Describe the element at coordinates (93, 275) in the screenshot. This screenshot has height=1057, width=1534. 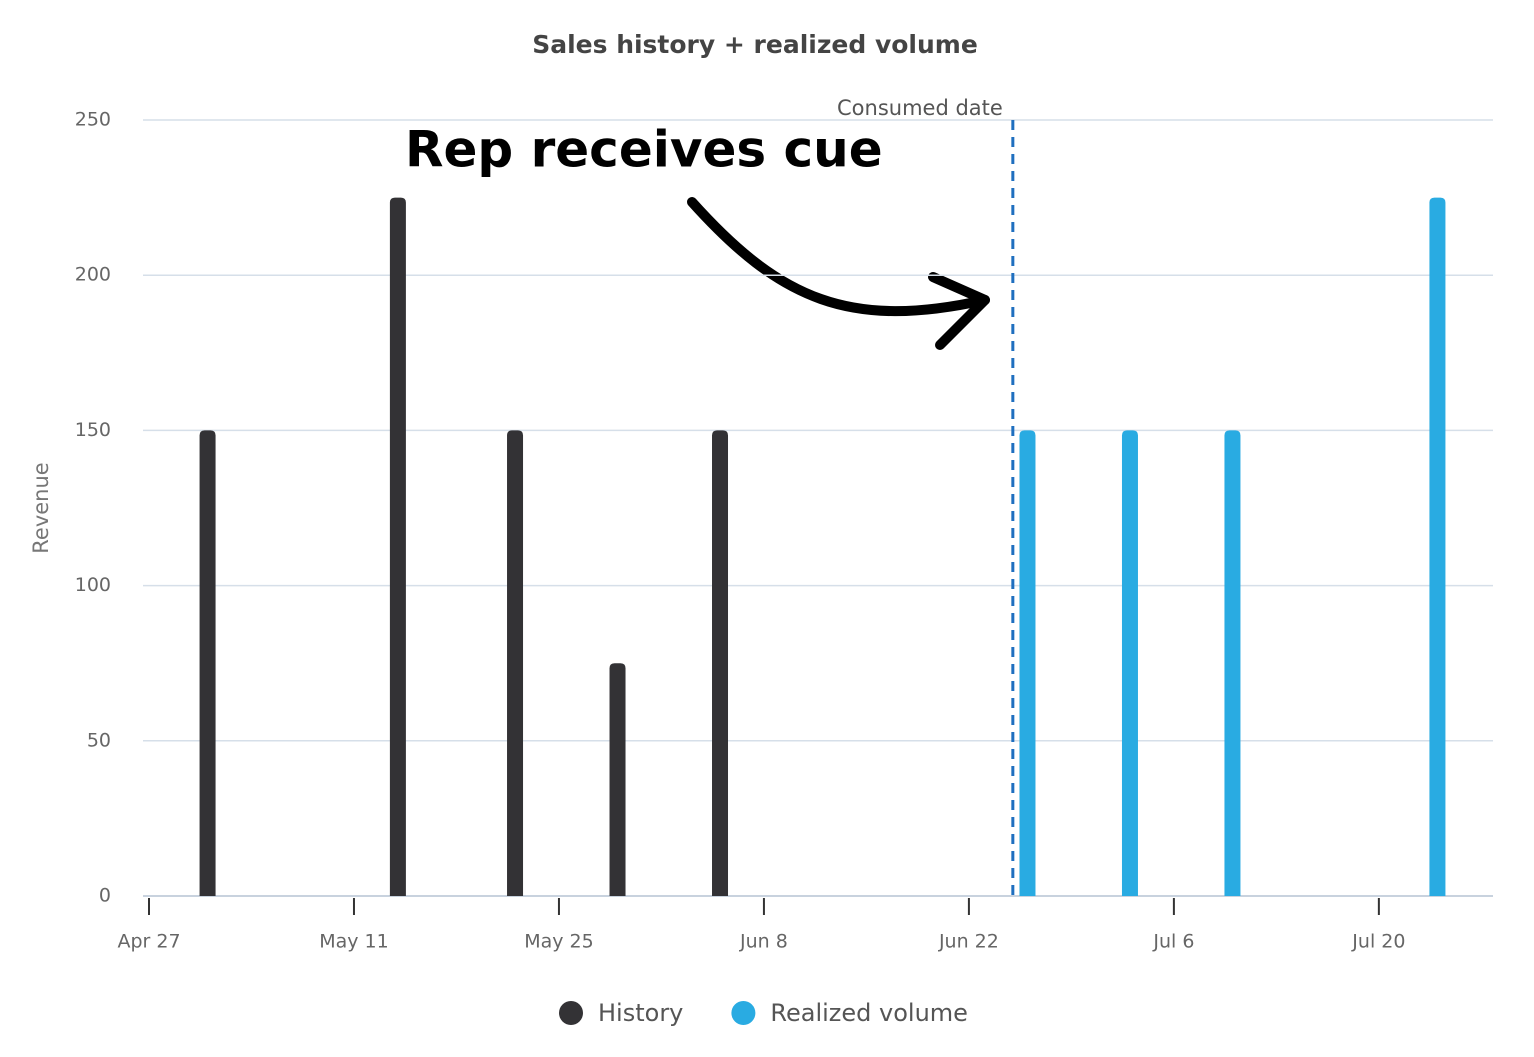
I see `y-tick-label: 200` at that location.